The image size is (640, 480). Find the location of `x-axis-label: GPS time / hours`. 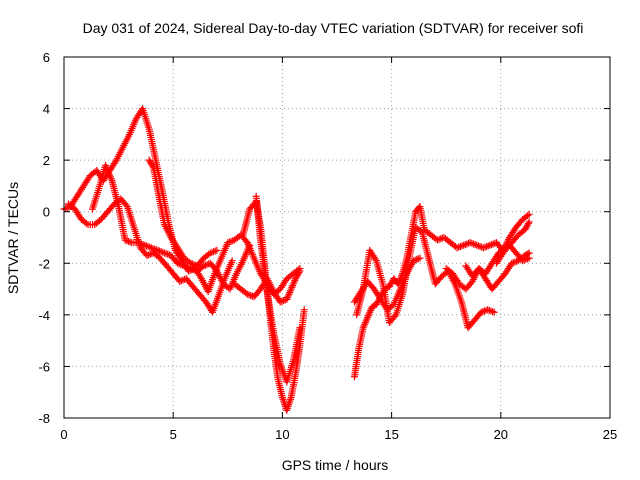

x-axis-label: GPS time / hours is located at coordinates (335, 465).